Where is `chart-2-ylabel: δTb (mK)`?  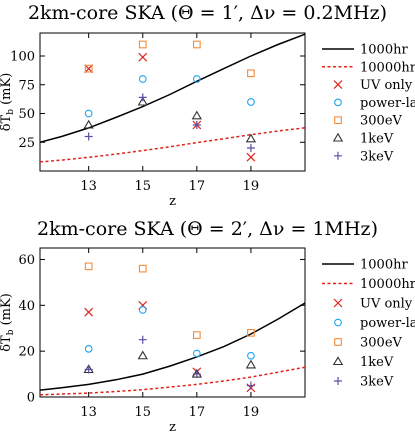 chart-2-ylabel: δTb (mK) is located at coordinates (8, 322).